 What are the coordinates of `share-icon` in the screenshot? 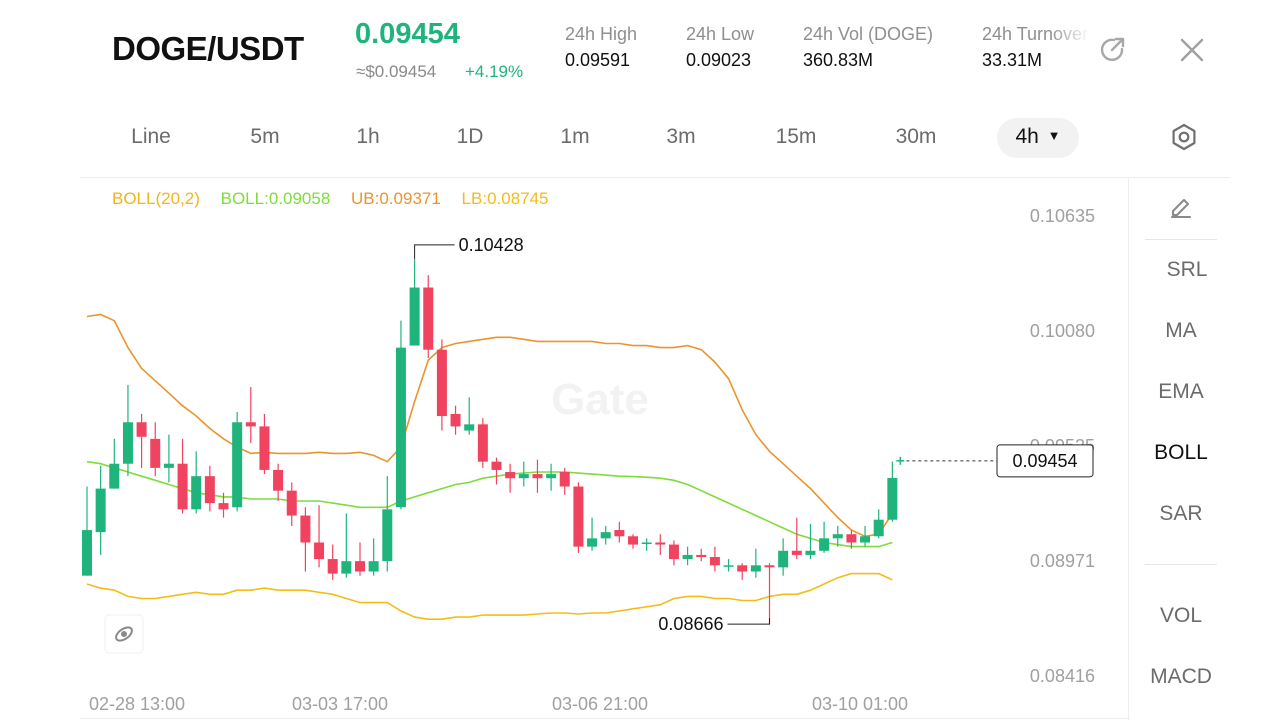 It's located at (1113, 50).